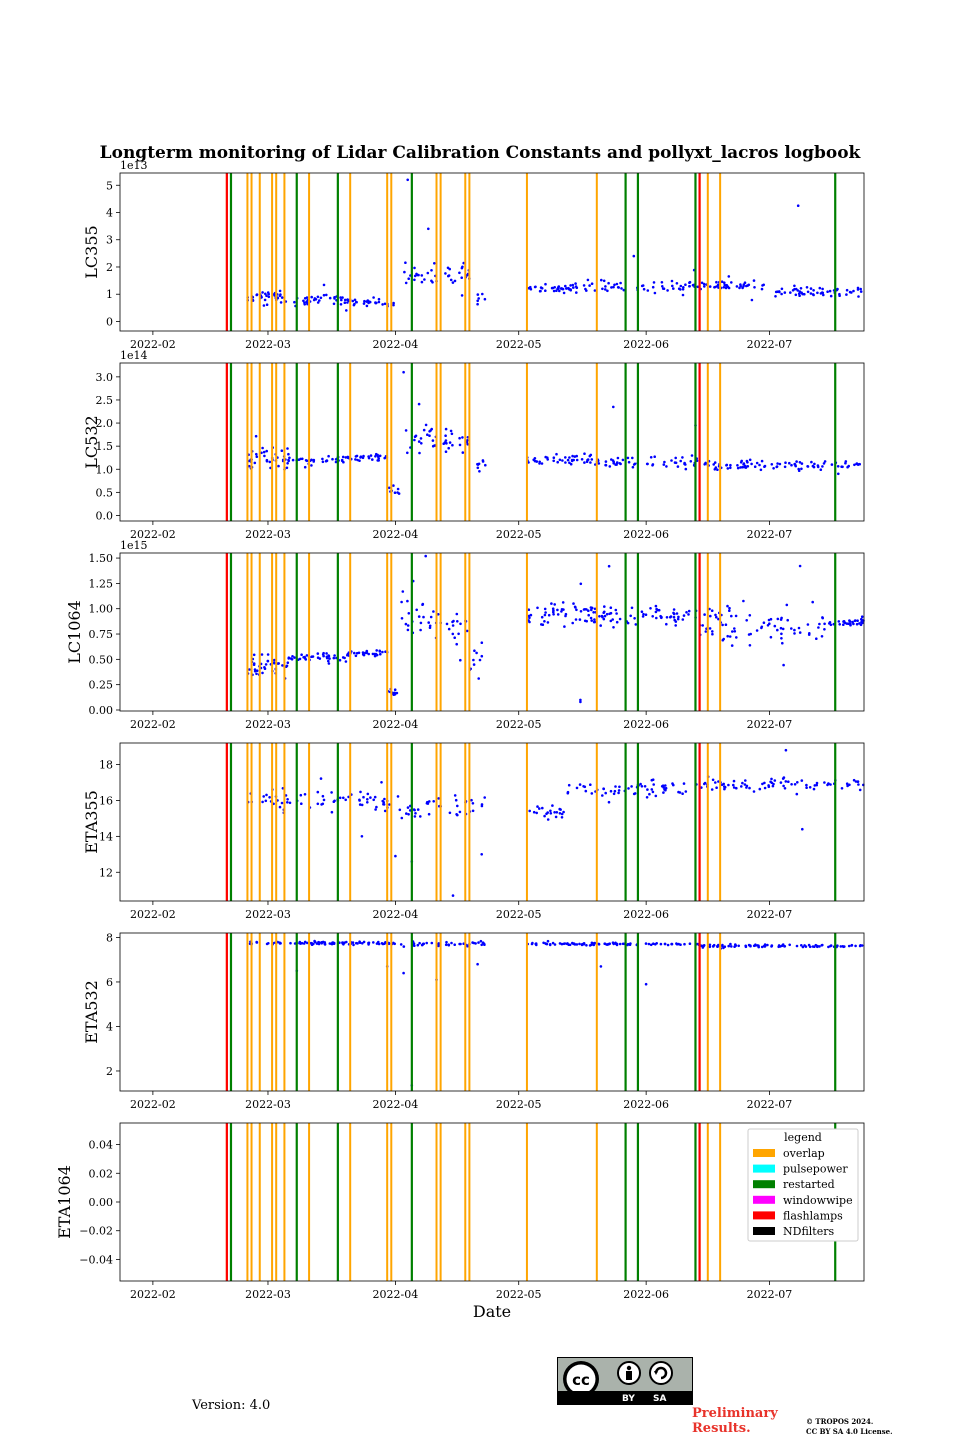 This screenshot has height=1440, width=960. What do you see at coordinates (625, 1381) in the screenshot?
I see `cc-license-badge: cc BY SA` at bounding box center [625, 1381].